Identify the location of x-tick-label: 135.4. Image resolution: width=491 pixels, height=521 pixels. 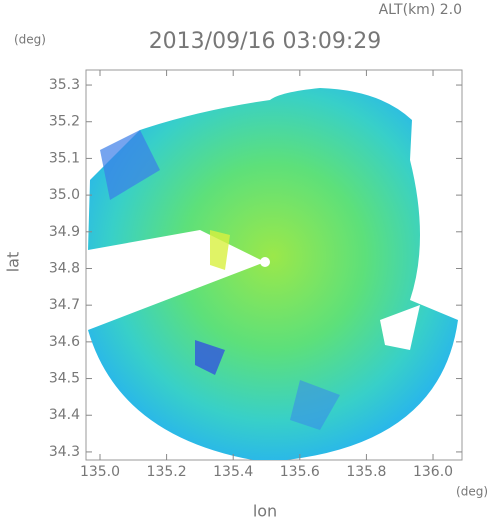
(233, 472).